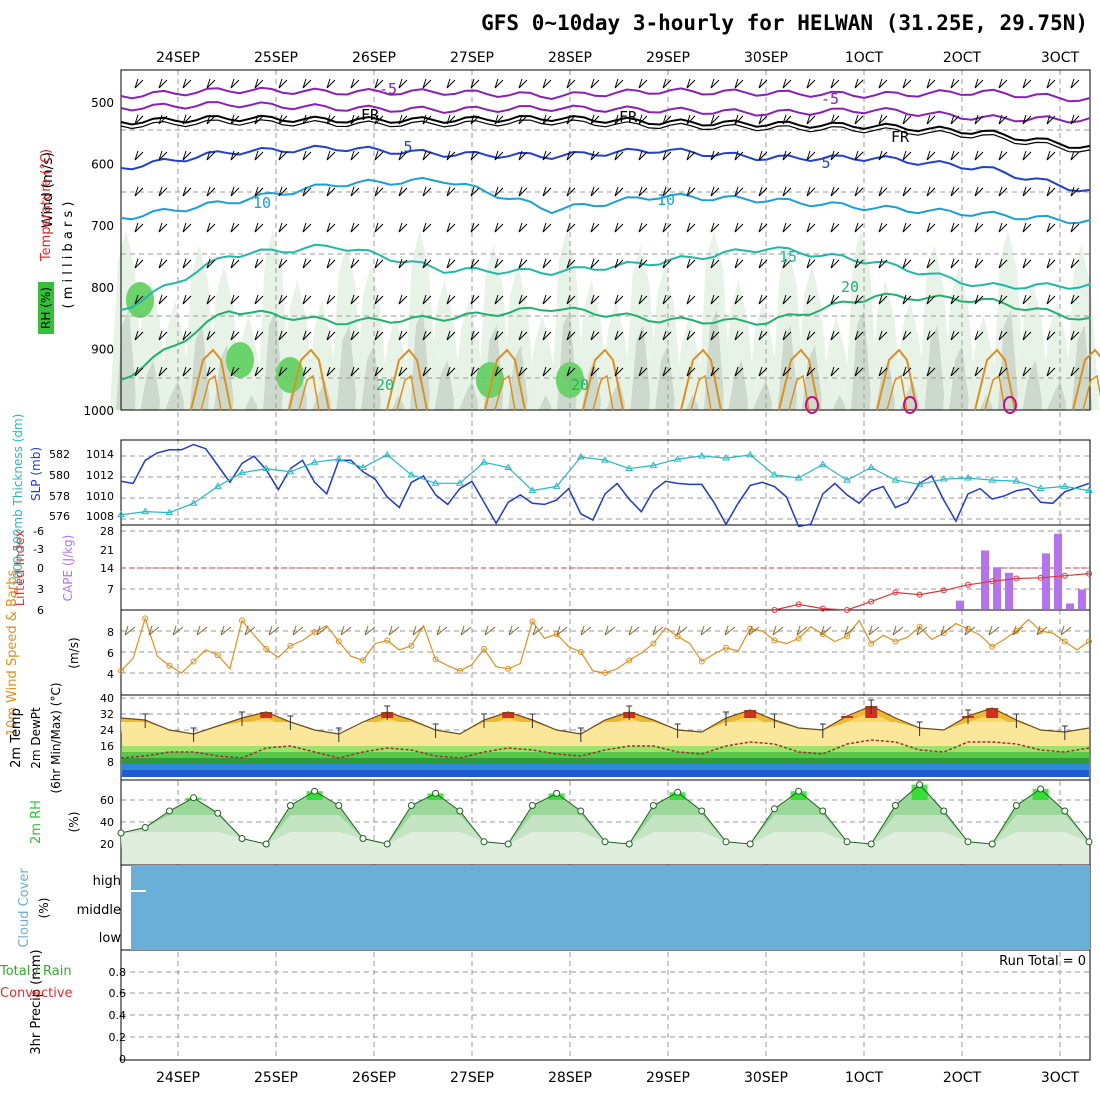 This screenshot has height=1100, width=1100. Describe the element at coordinates (46, 308) in the screenshot. I see `ylabel-rh: RH (%)` at that location.